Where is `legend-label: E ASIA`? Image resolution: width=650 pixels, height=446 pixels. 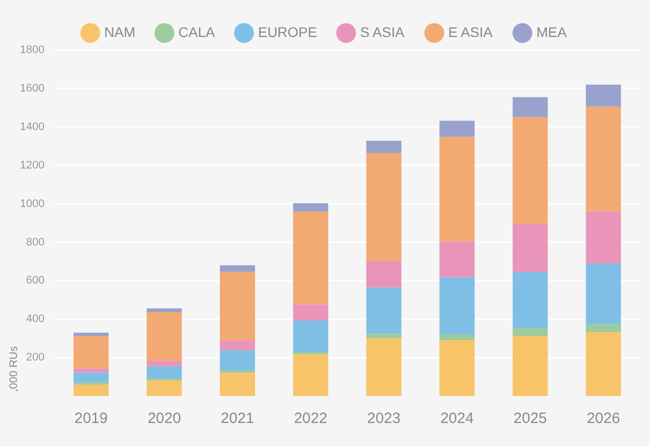 legend-label: E ASIA is located at coordinates (471, 32).